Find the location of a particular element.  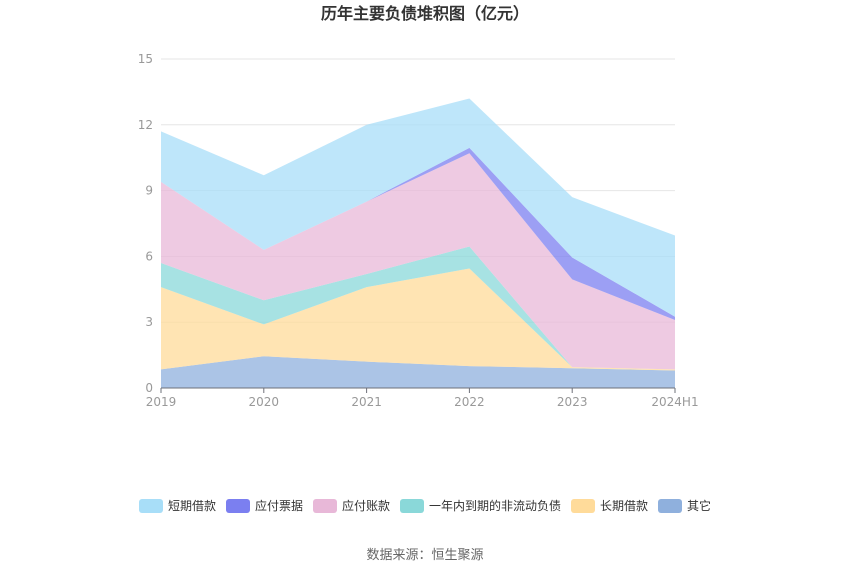

y-tick-label: 3 is located at coordinates (149, 322).